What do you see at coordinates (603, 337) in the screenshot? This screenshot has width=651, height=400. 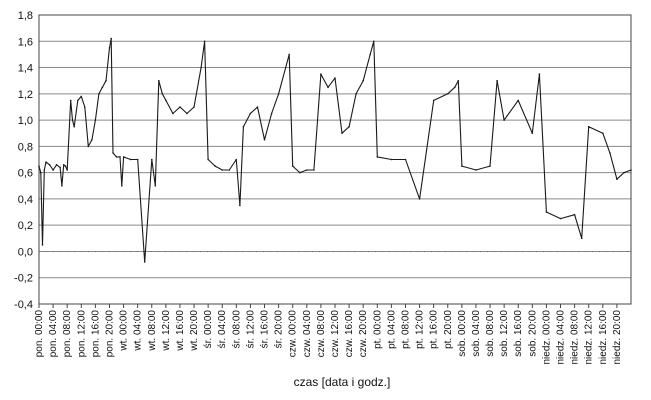 I see `x-tick-label: niedz. 16:00` at bounding box center [603, 337].